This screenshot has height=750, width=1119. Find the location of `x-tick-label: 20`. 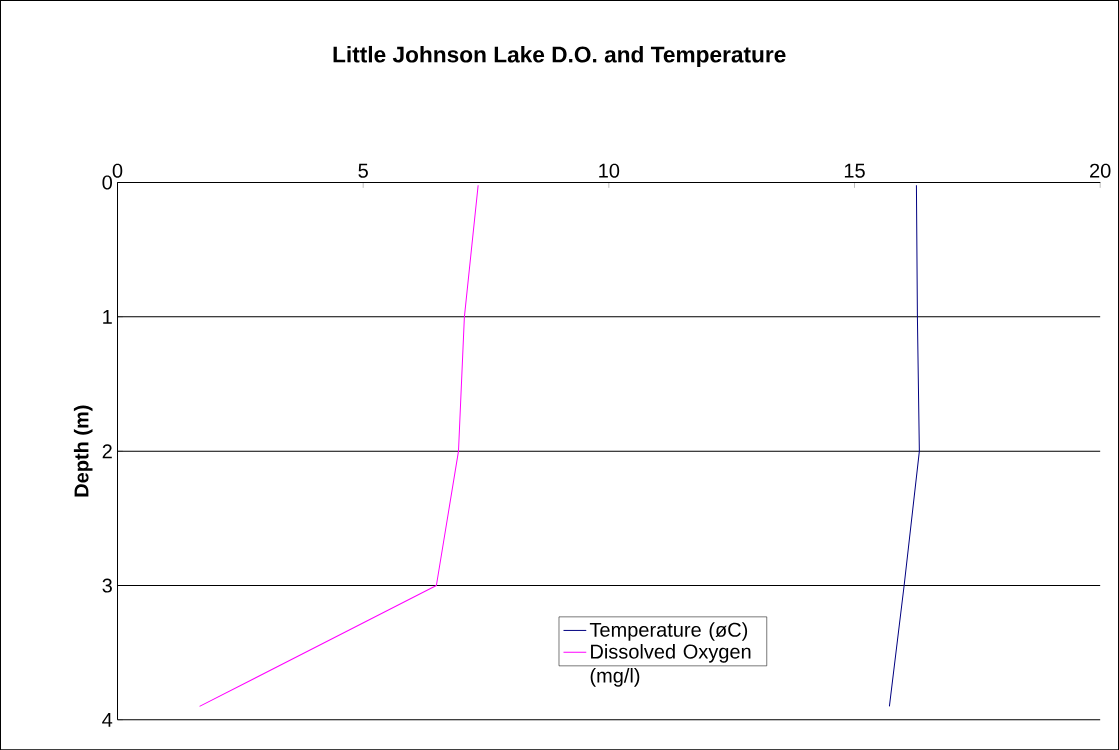

x-tick-label: 20 is located at coordinates (1100, 170).